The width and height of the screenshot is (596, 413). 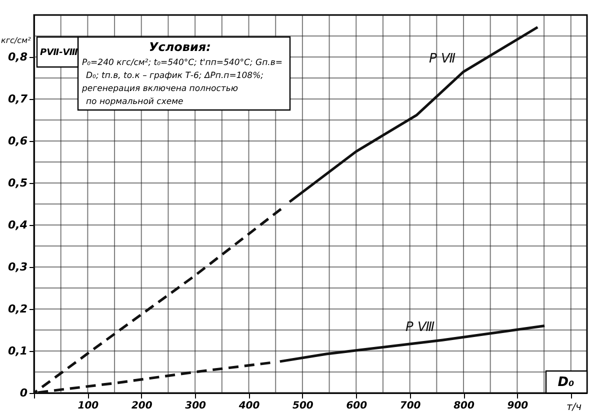 I want to click on x-tick-label: 500, so click(x=303, y=406).